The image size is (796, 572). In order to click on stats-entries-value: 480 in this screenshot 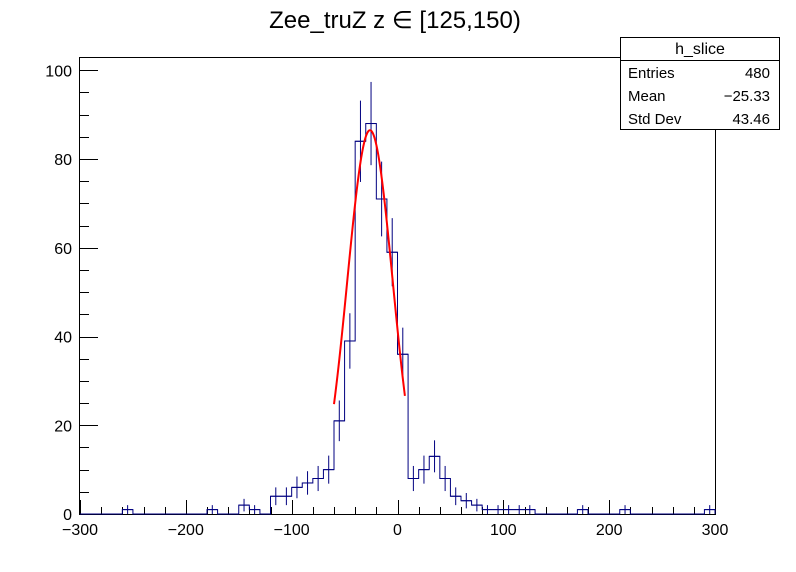, I will do `click(757, 73)`.